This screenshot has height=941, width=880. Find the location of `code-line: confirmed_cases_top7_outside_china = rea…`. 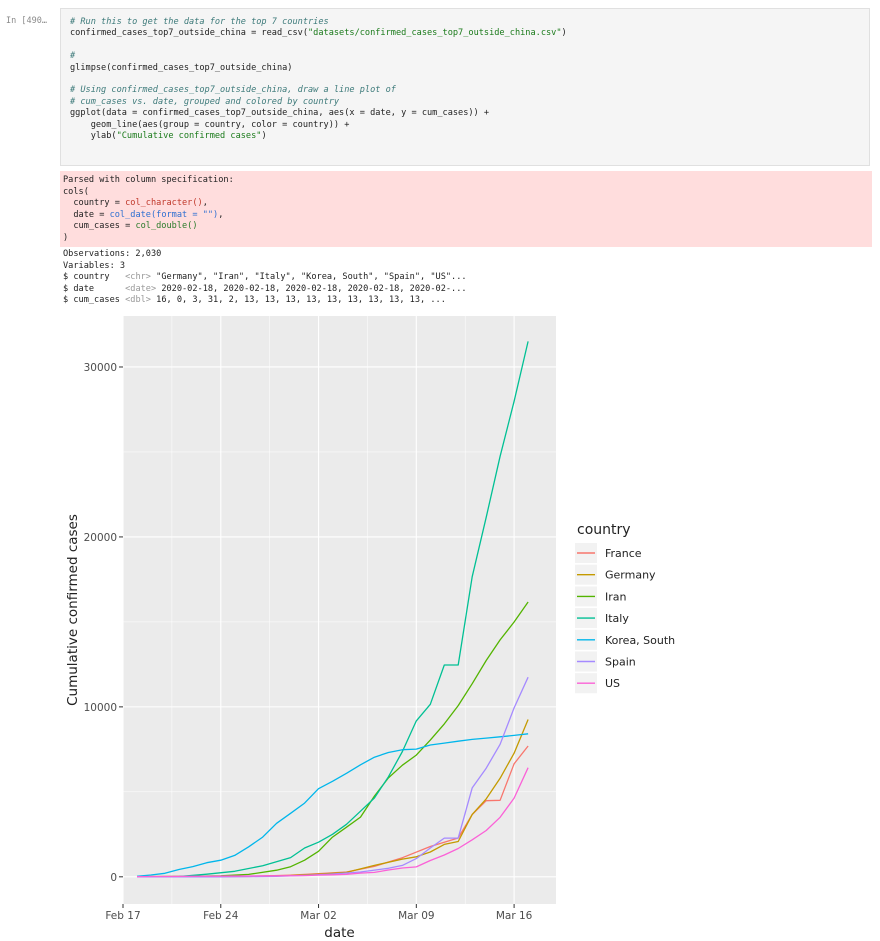

code-line: confirmed_cases_top7_outside_china = rea… is located at coordinates (465, 33).